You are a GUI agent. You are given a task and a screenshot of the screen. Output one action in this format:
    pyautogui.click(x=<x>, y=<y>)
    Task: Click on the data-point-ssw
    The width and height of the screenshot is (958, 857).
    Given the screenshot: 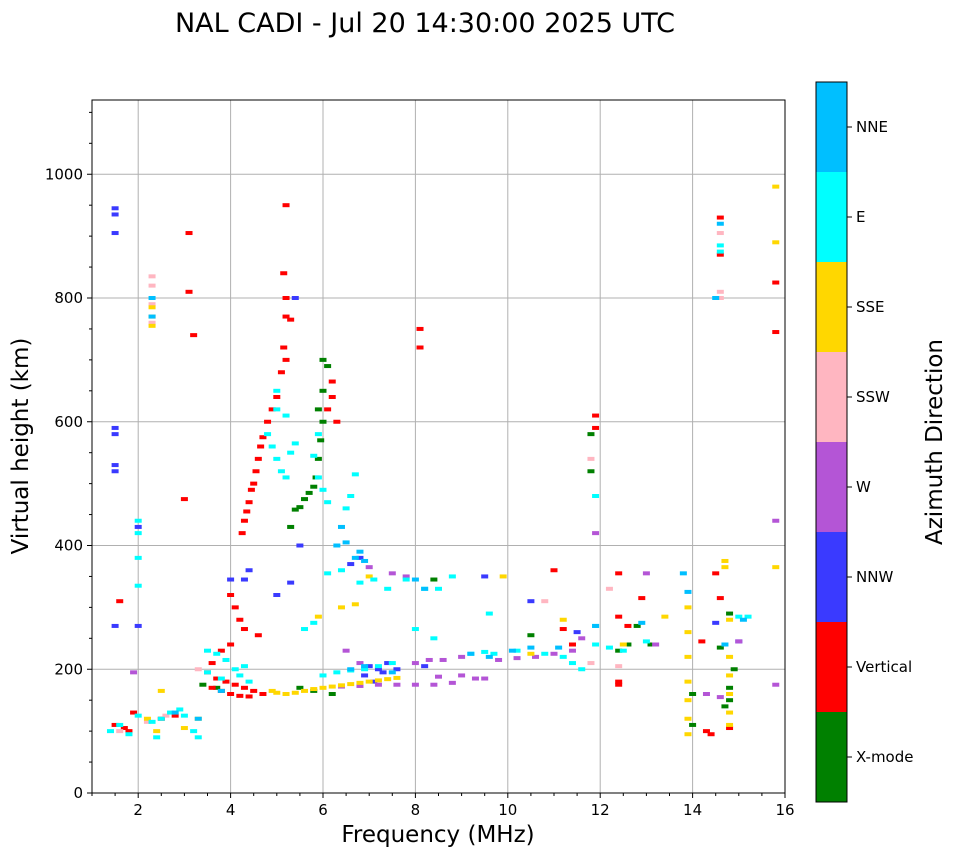 What is the action you would take?
    pyautogui.click(x=152, y=304)
    